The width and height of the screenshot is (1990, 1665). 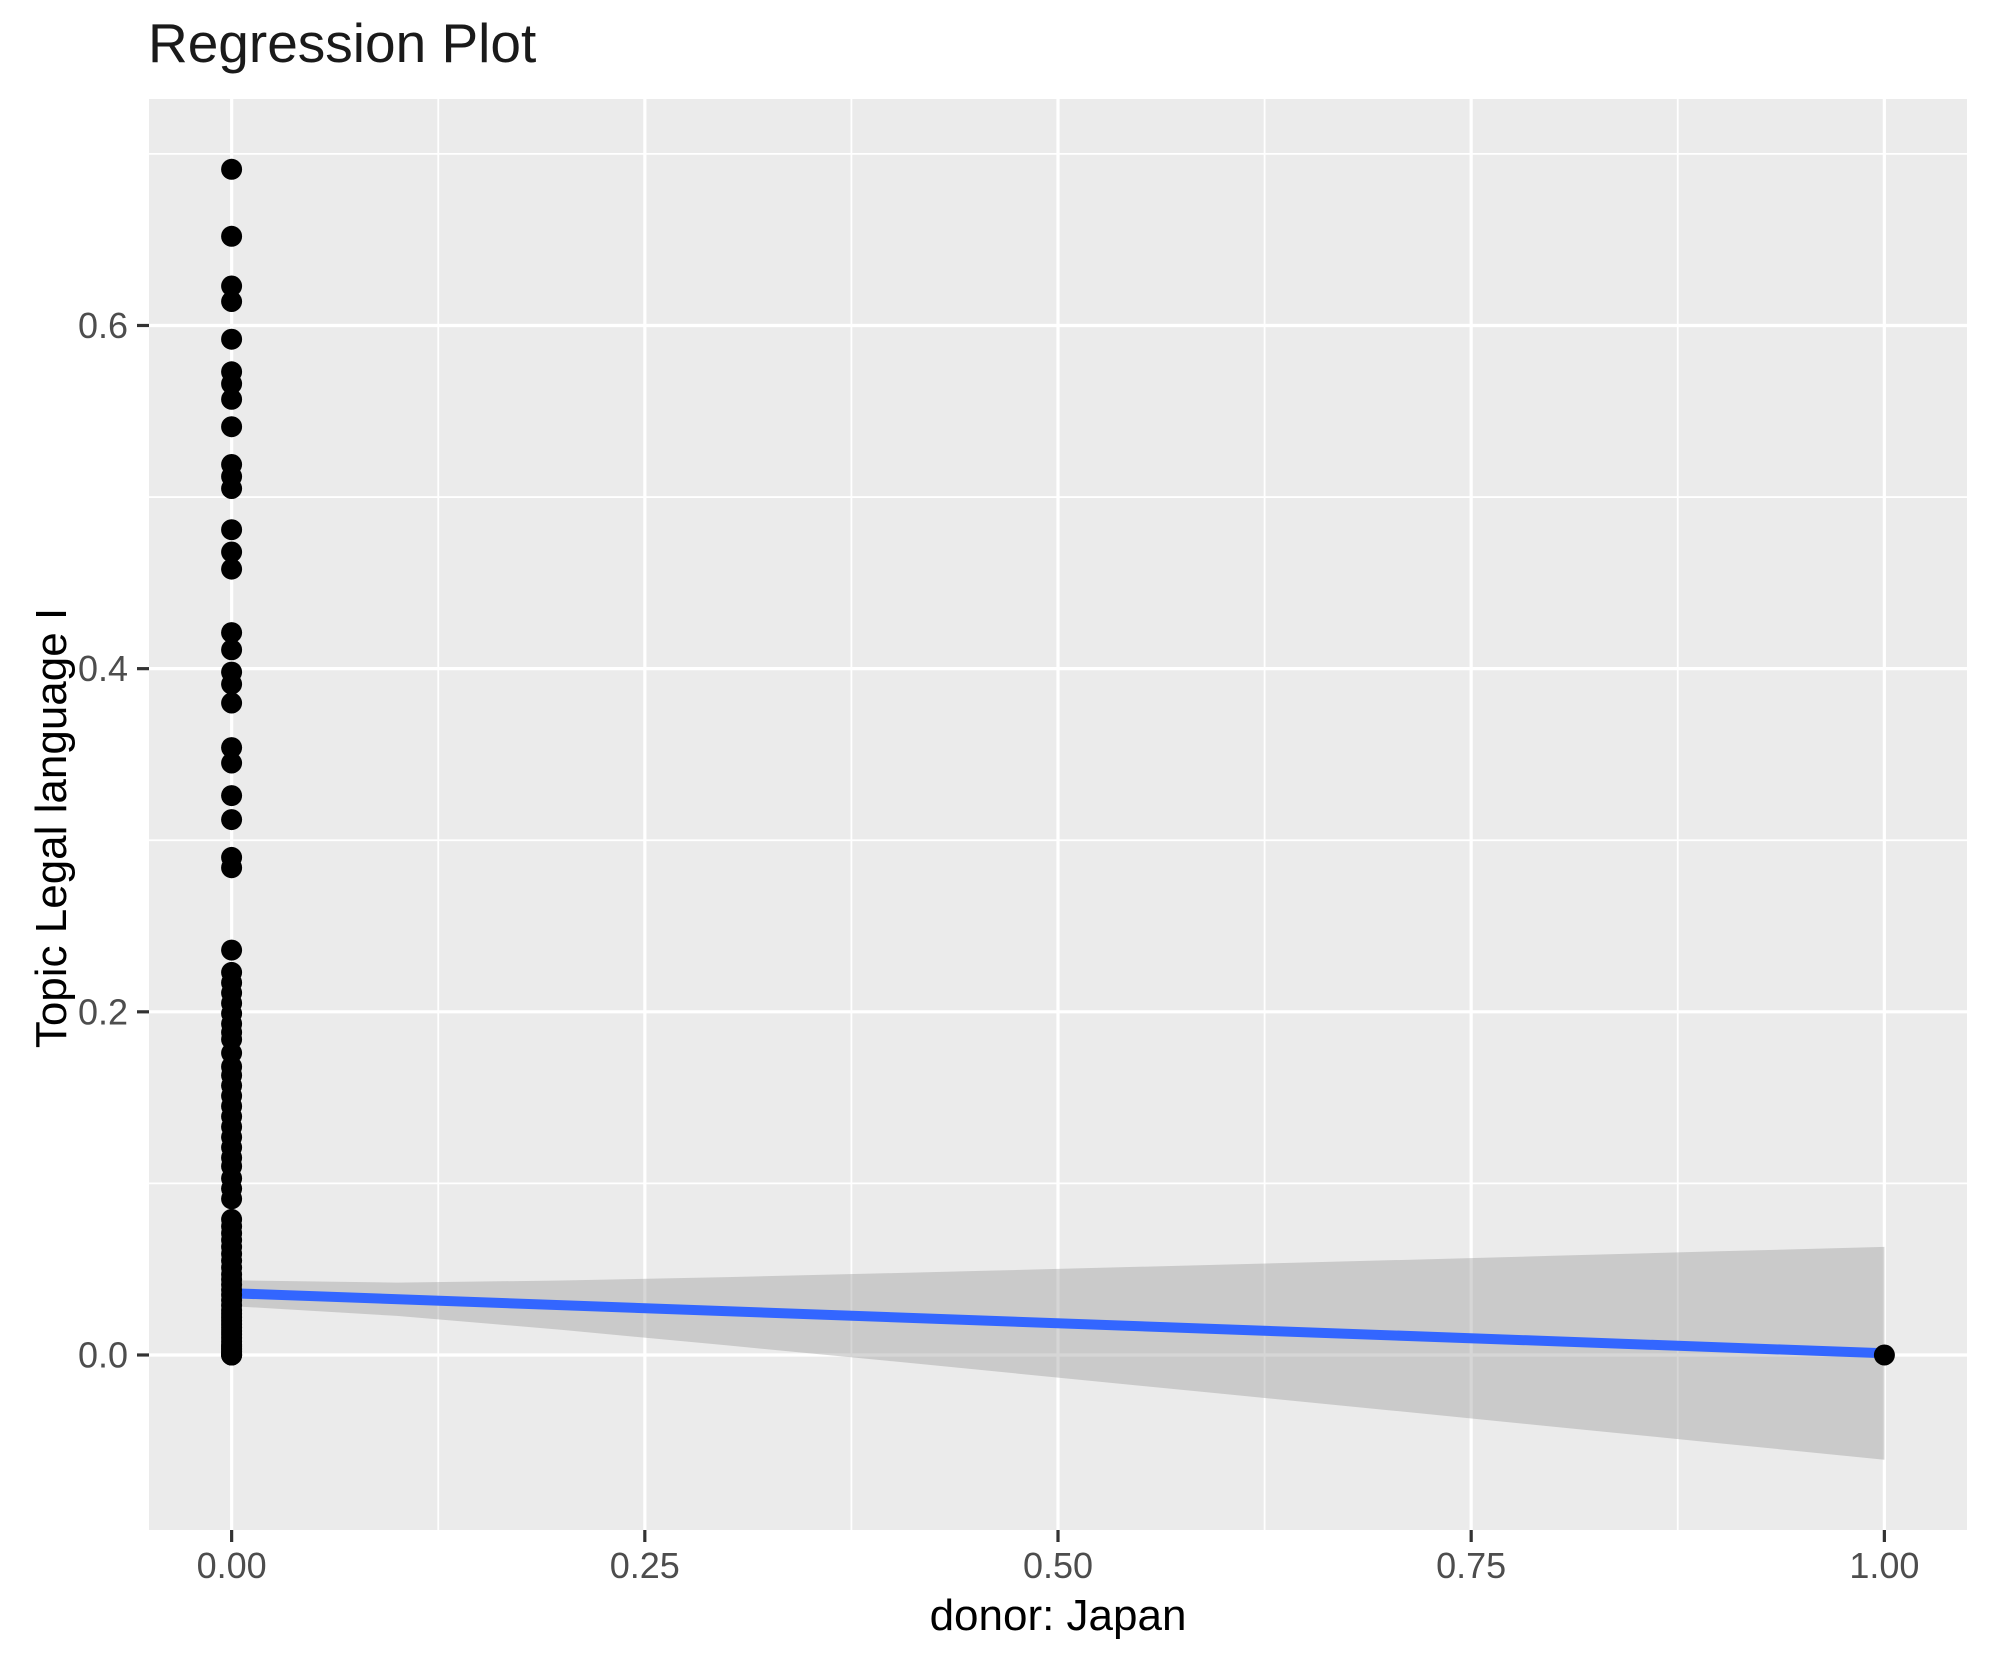 What do you see at coordinates (645, 1565) in the screenshot?
I see `x-tick-label: 0.25` at bounding box center [645, 1565].